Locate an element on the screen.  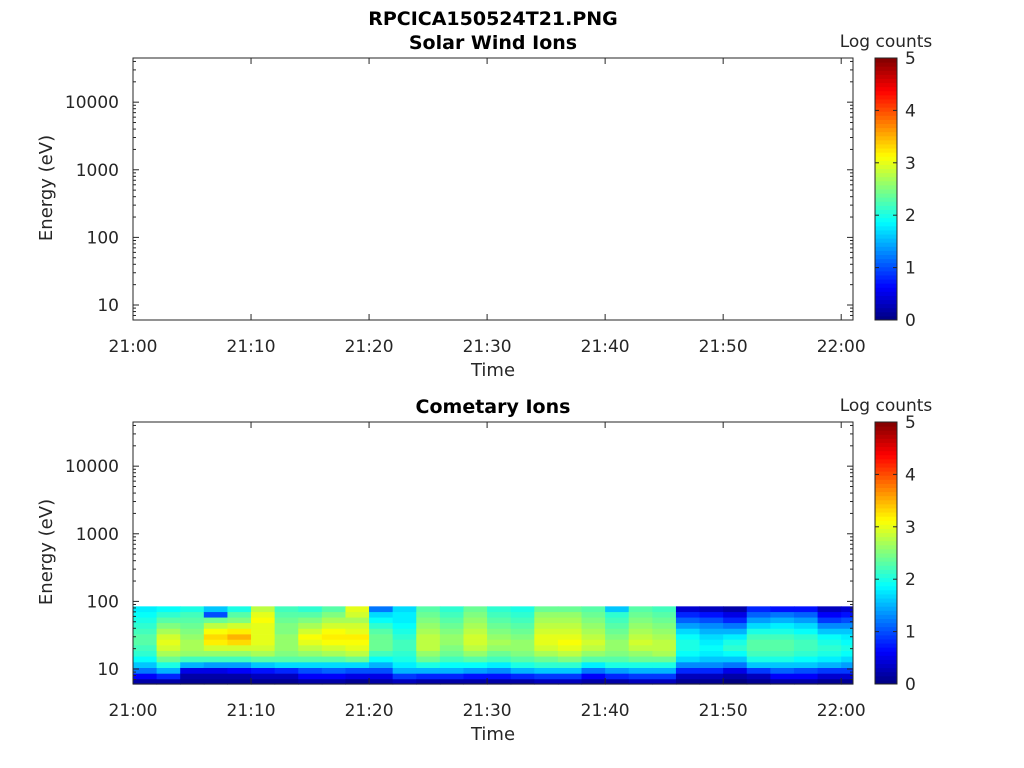
y-tick-label: 10000 is located at coordinates (92, 467).